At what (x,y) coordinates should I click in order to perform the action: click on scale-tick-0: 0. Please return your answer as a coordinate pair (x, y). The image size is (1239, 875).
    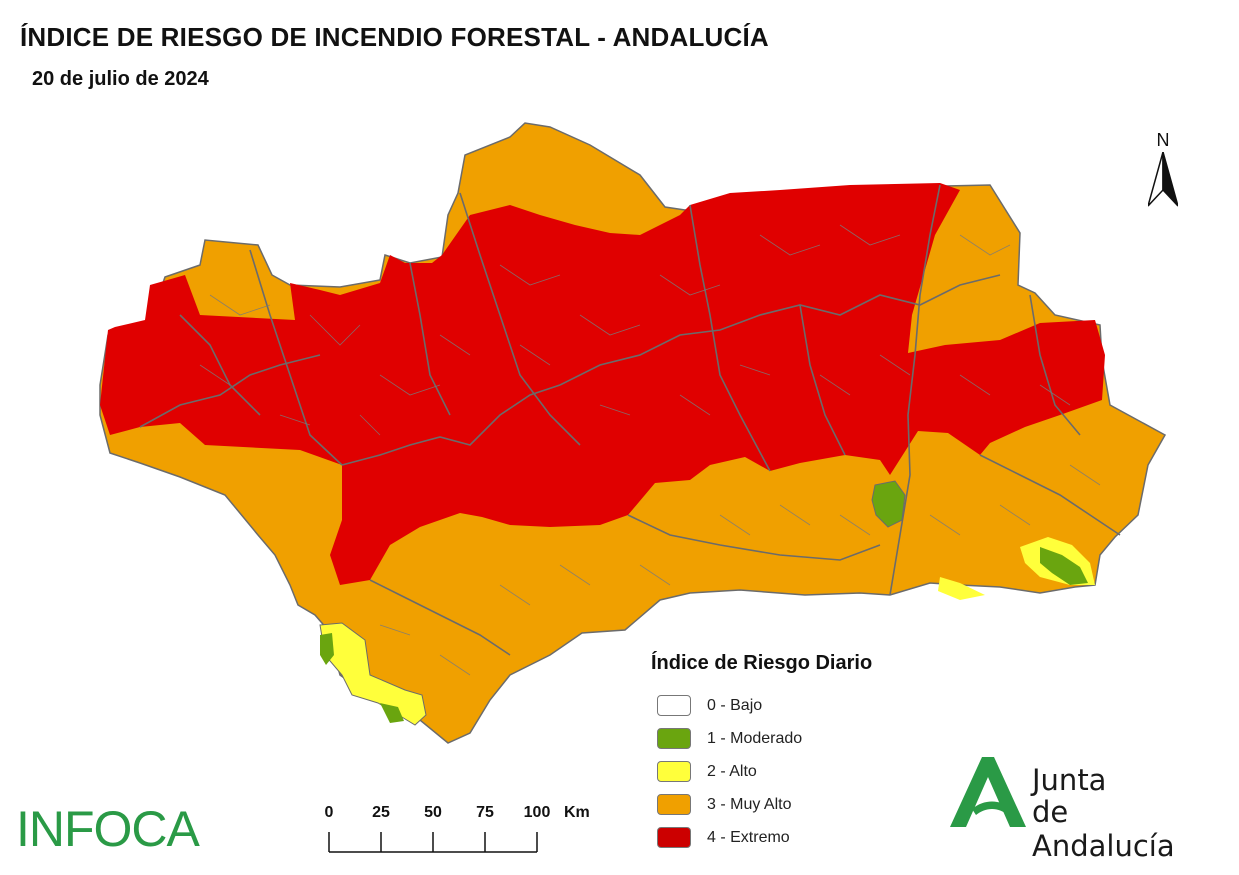
    Looking at the image, I should click on (329, 812).